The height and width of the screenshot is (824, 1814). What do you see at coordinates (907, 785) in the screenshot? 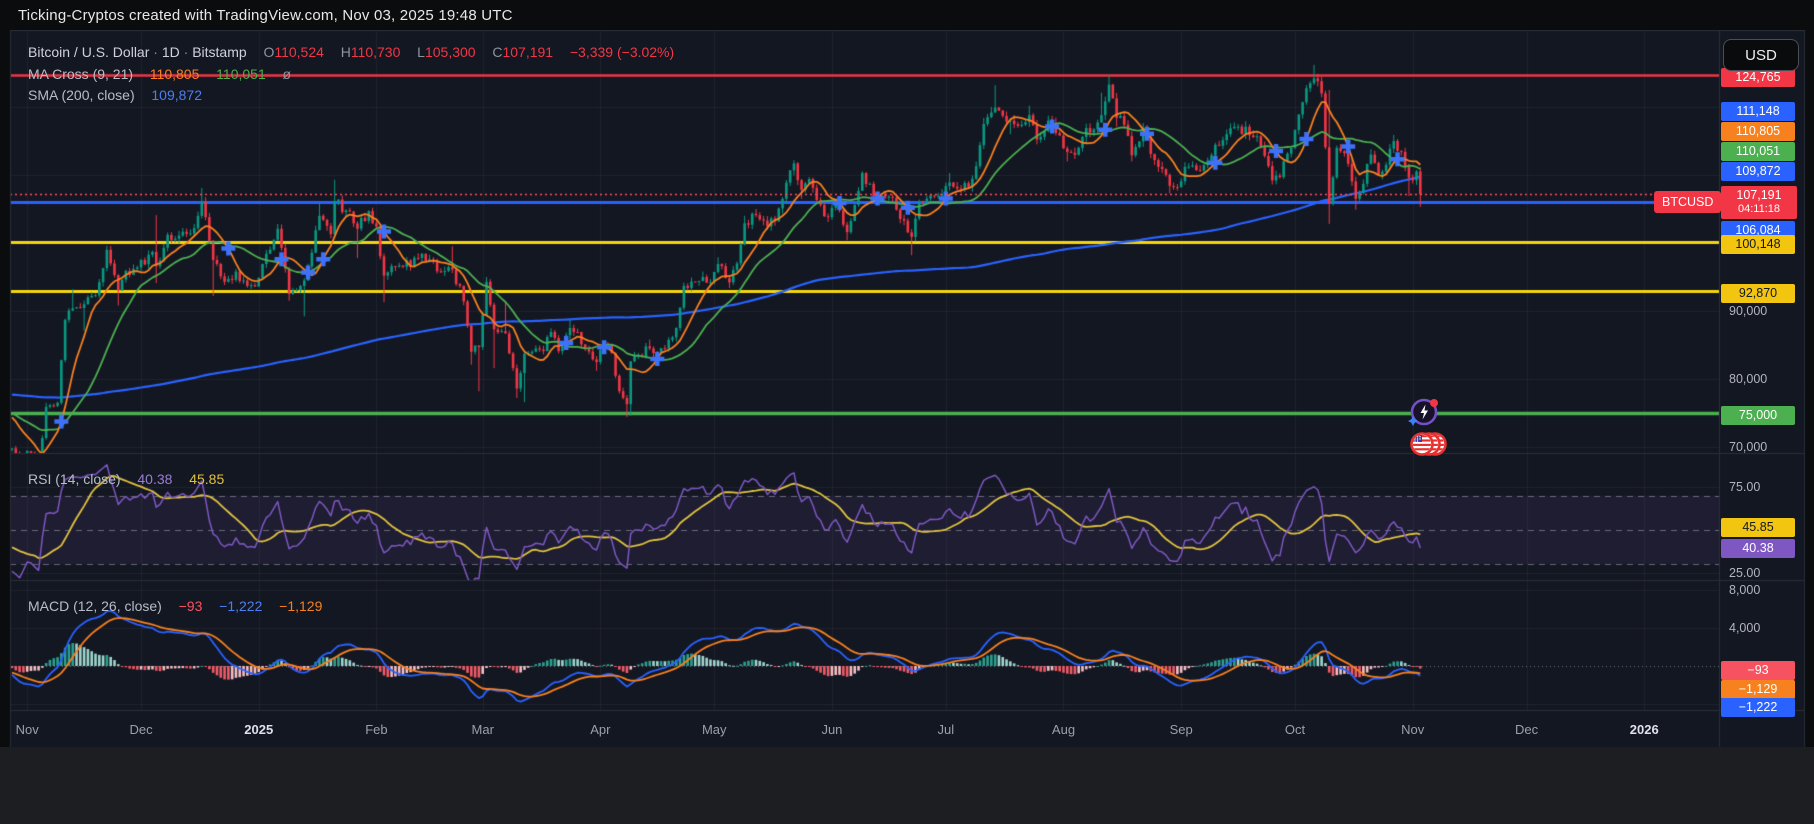
I see `footer-bar: TradingView` at bounding box center [907, 785].